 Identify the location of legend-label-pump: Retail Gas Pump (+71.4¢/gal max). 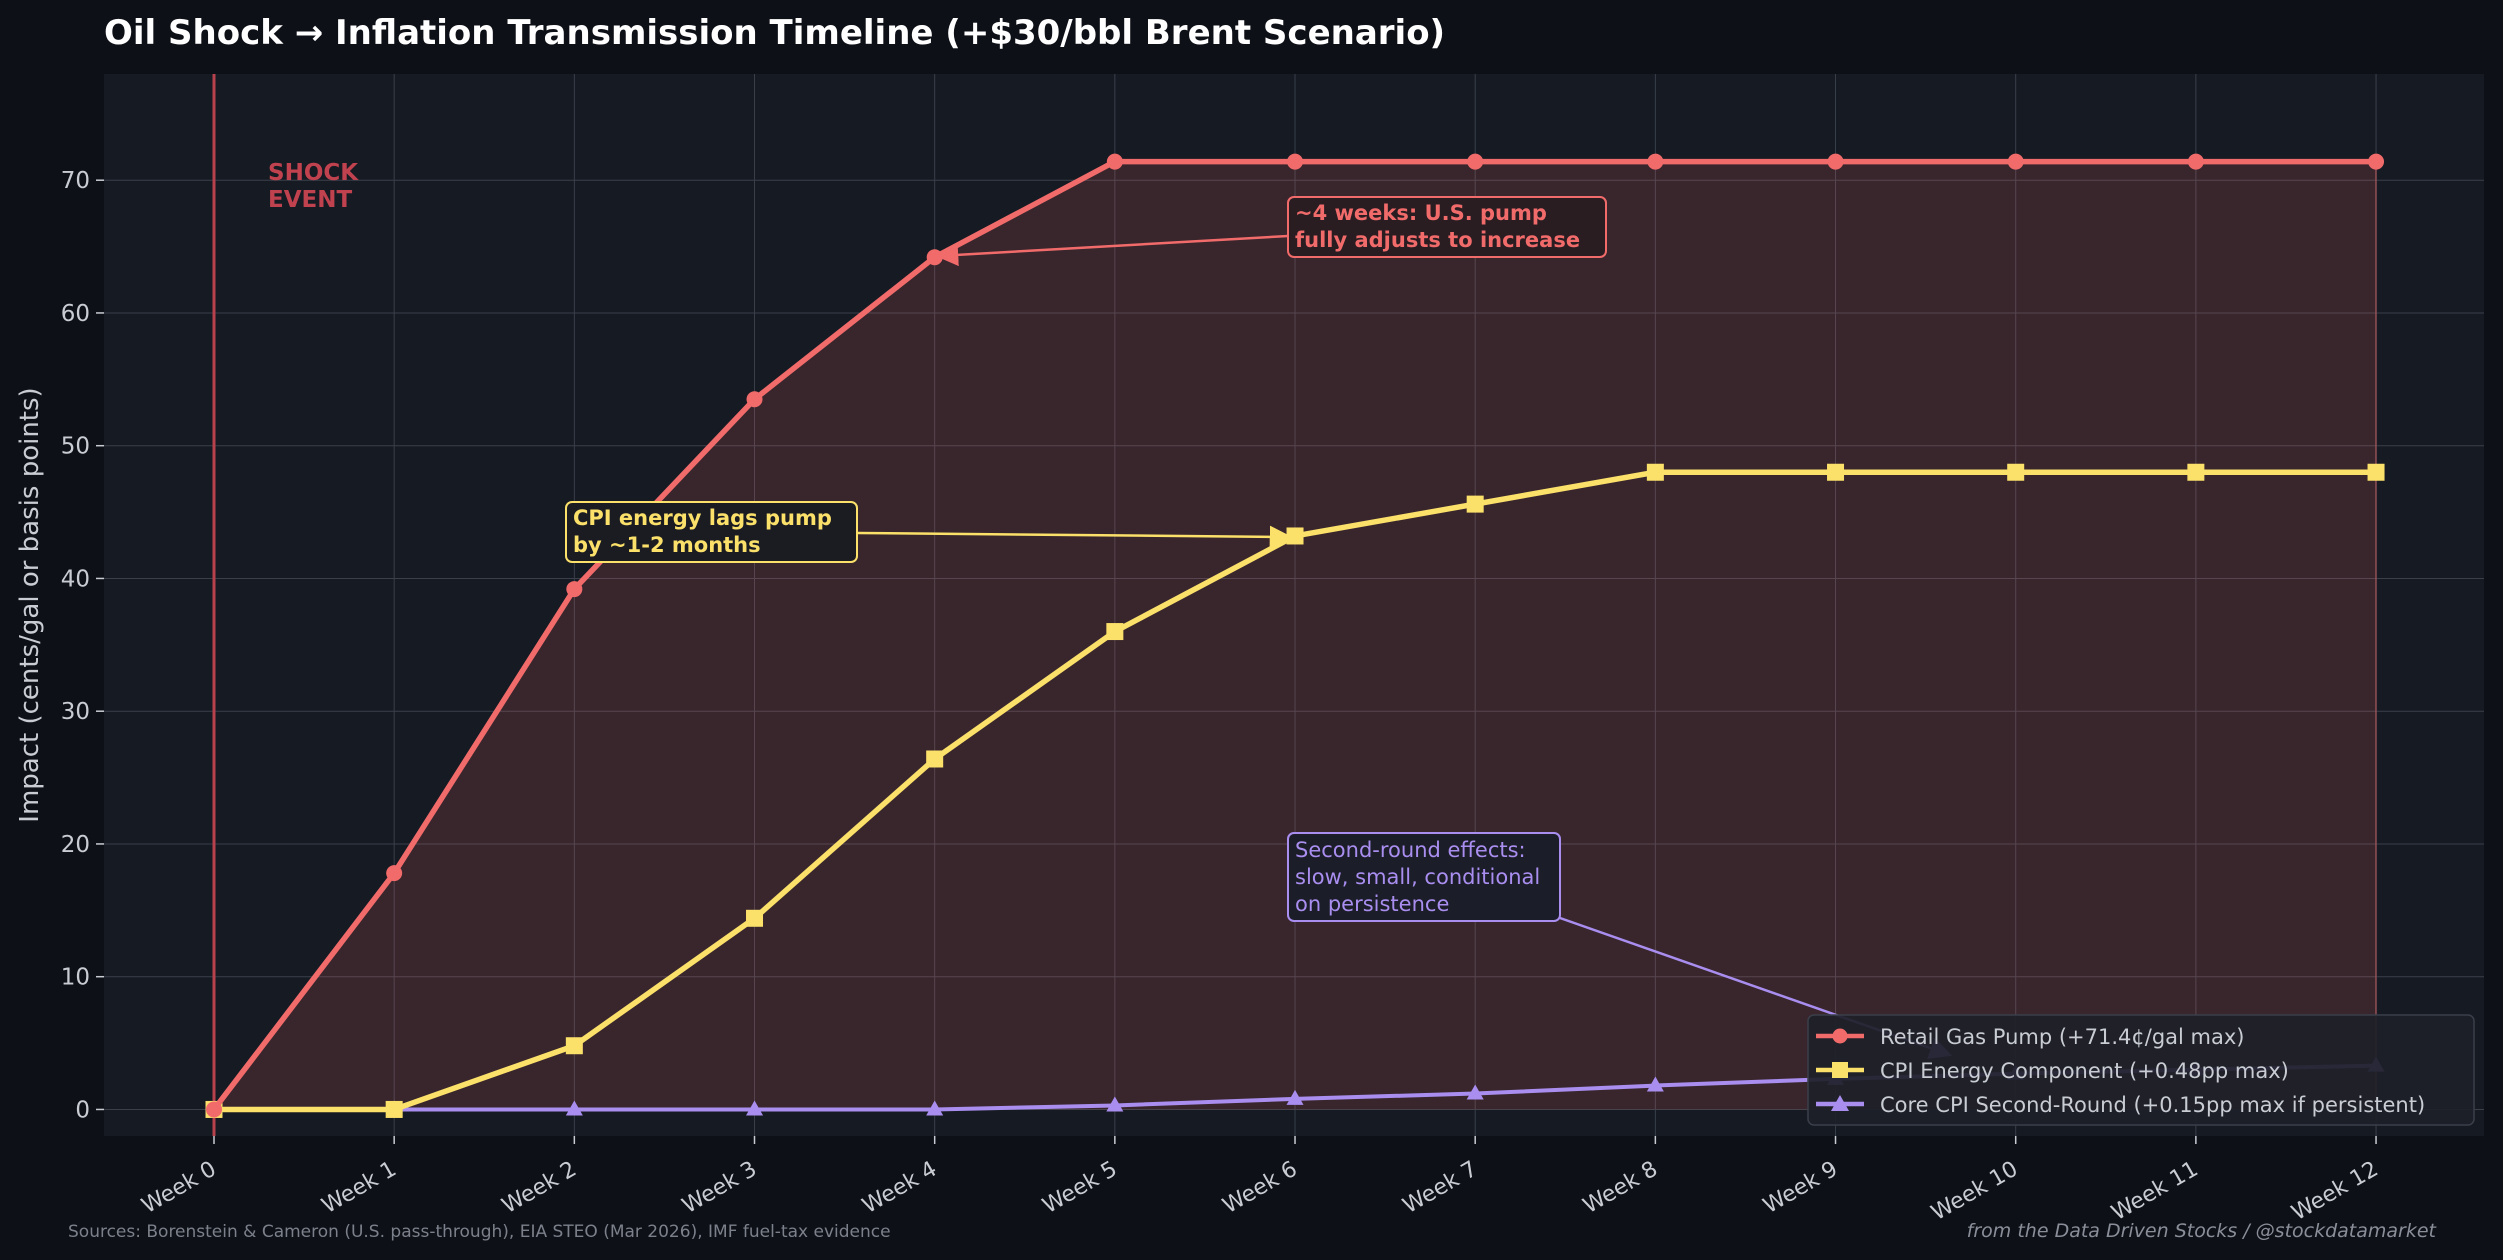
(2062, 1037).